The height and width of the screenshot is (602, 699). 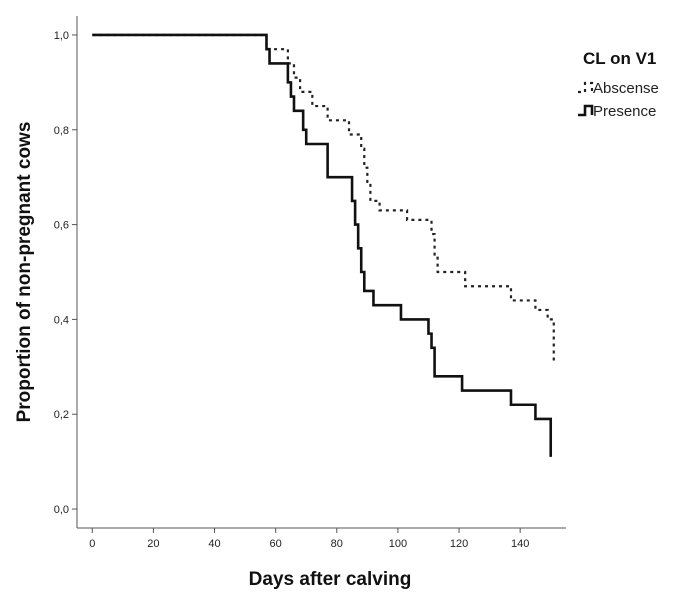 I want to click on legend: CL on V1 Abscense Presence, so click(x=618, y=84).